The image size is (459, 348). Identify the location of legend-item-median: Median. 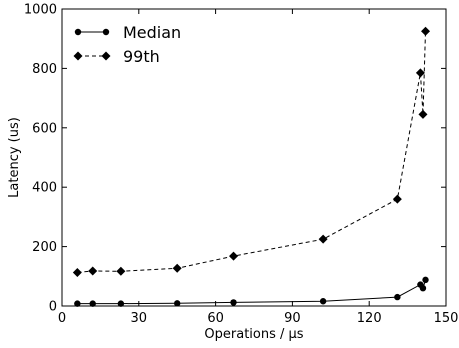
(127, 32).